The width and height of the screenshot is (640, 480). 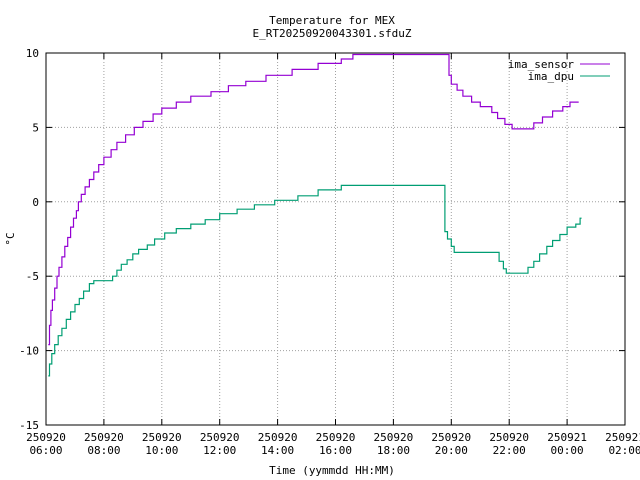 I want to click on x-tick-time-label: 18:00, so click(x=393, y=450).